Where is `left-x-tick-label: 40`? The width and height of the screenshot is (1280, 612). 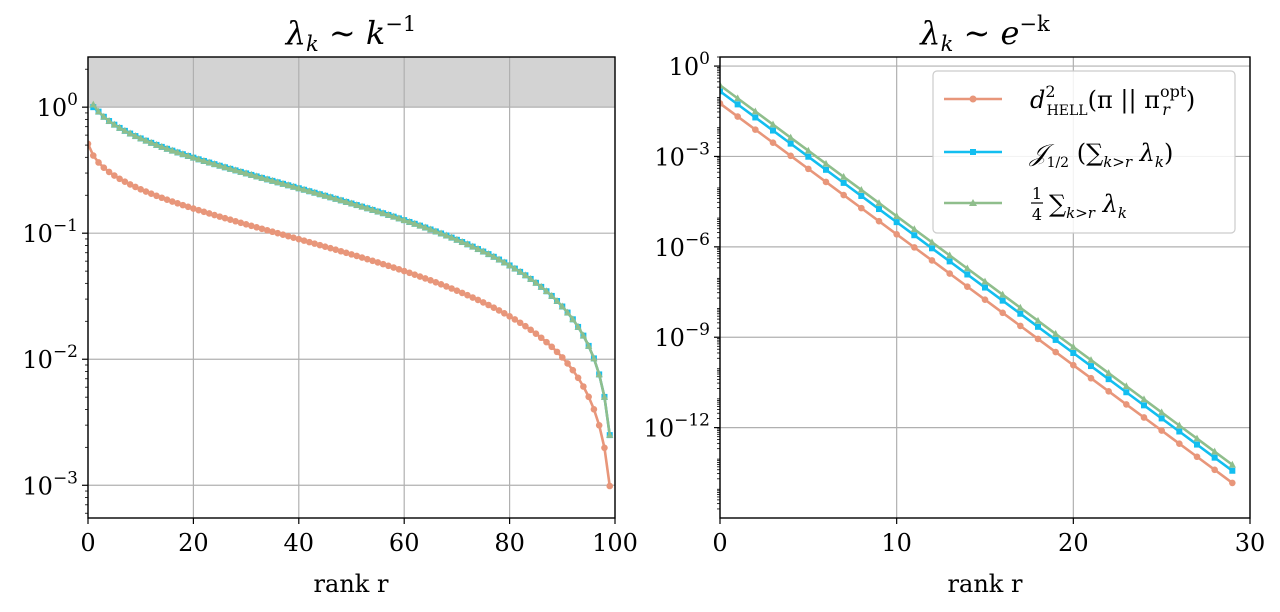 left-x-tick-label: 40 is located at coordinates (299, 543).